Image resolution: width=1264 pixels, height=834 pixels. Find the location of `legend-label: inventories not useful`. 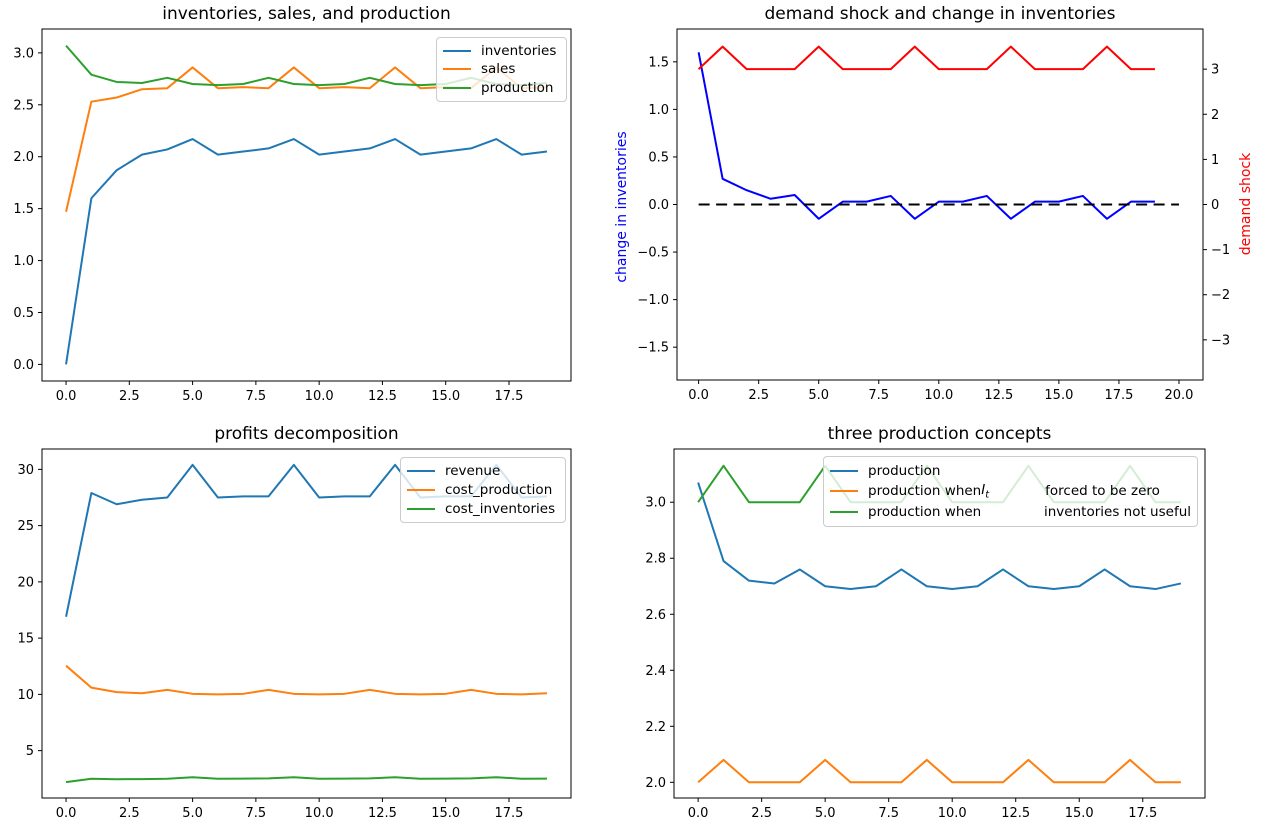

legend-label: inventories not useful is located at coordinates (1117, 511).